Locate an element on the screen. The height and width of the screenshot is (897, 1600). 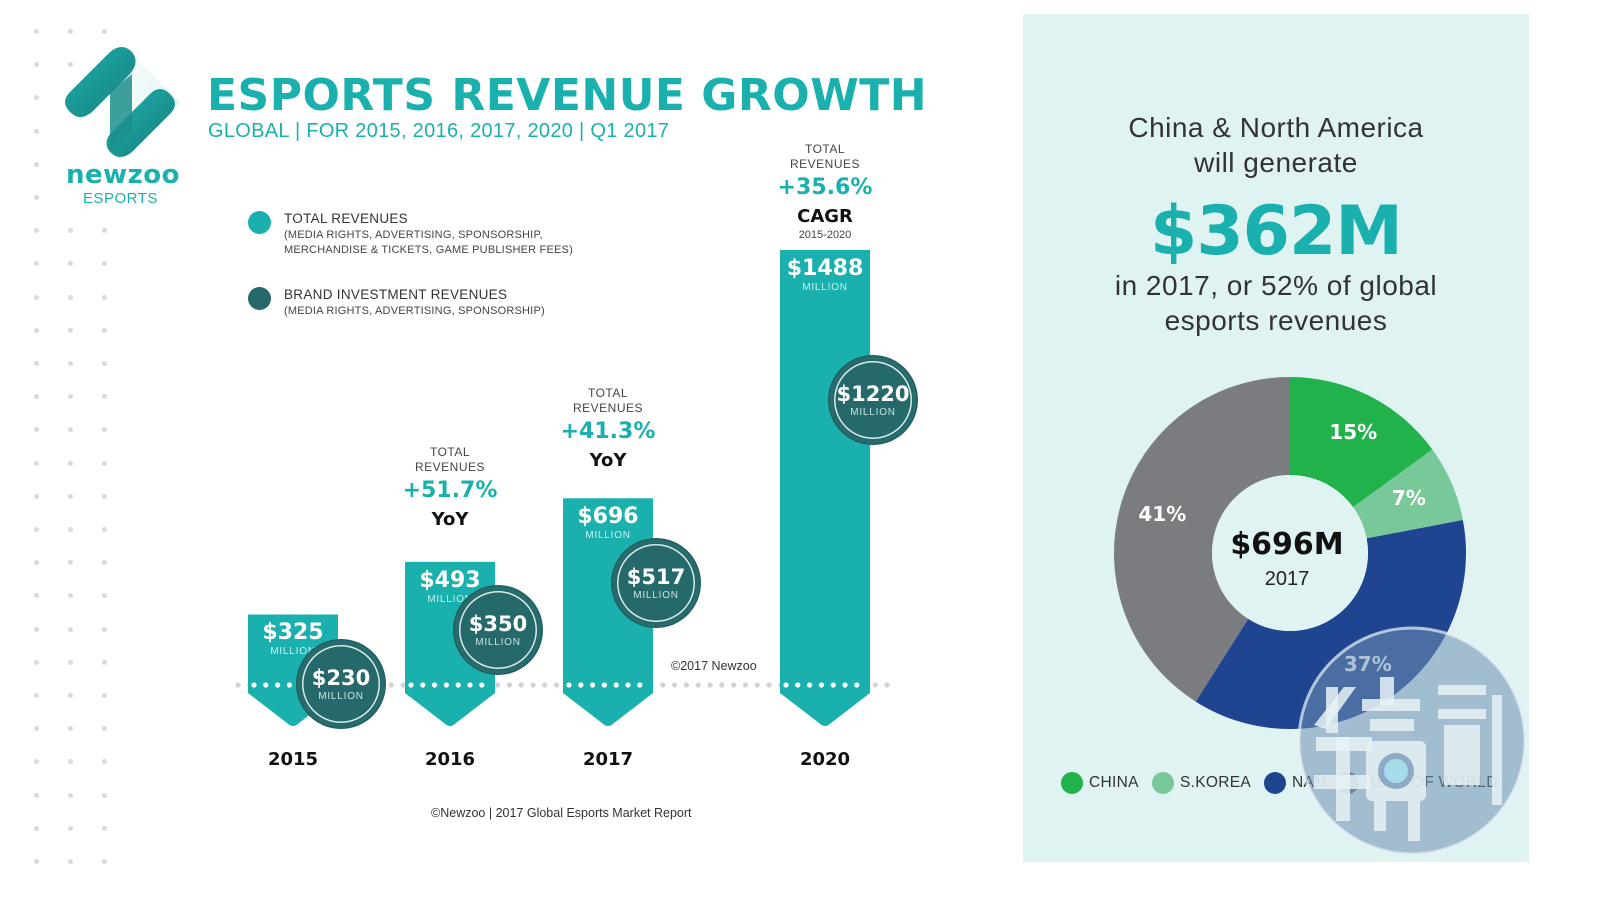
bubble-brand-2017: $517 MILLION is located at coordinates (656, 583).